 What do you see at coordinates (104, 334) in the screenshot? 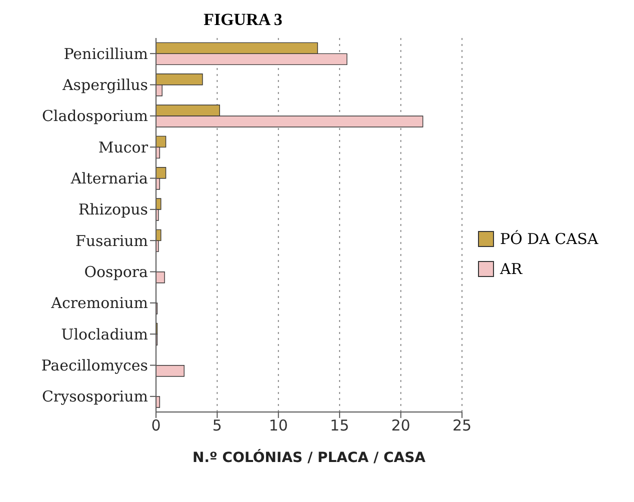
I see `y-tick-label: Ulocladium` at bounding box center [104, 334].